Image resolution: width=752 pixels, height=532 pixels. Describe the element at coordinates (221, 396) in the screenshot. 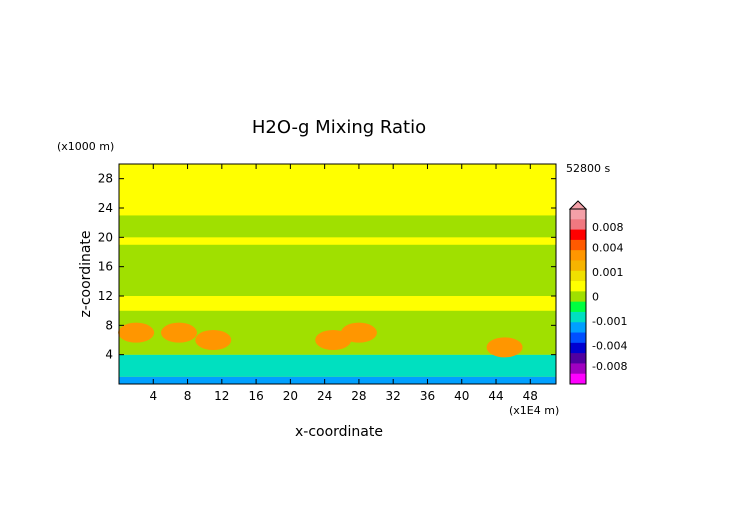

I see `x-tick-label: 12` at that location.